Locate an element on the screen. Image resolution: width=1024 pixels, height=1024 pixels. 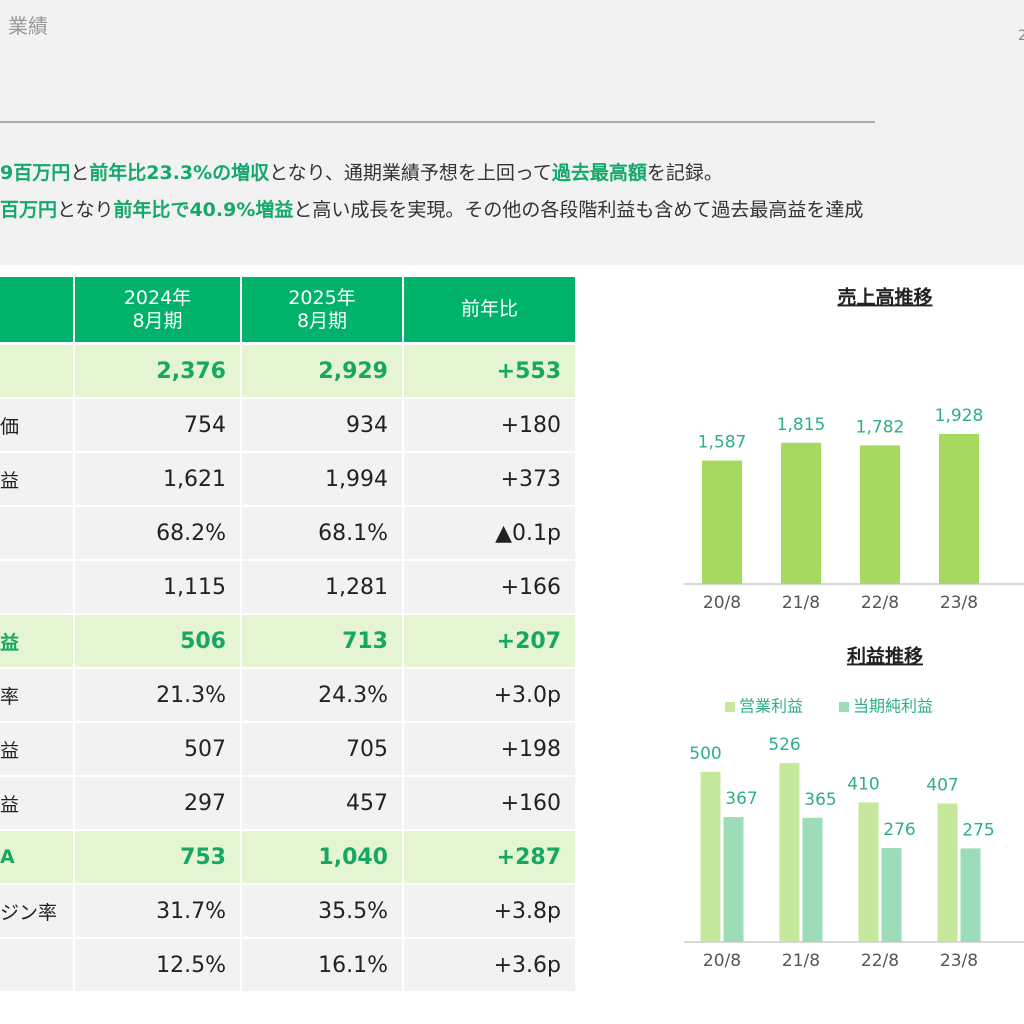
cell-value: +3.0p is located at coordinates (489, 695).